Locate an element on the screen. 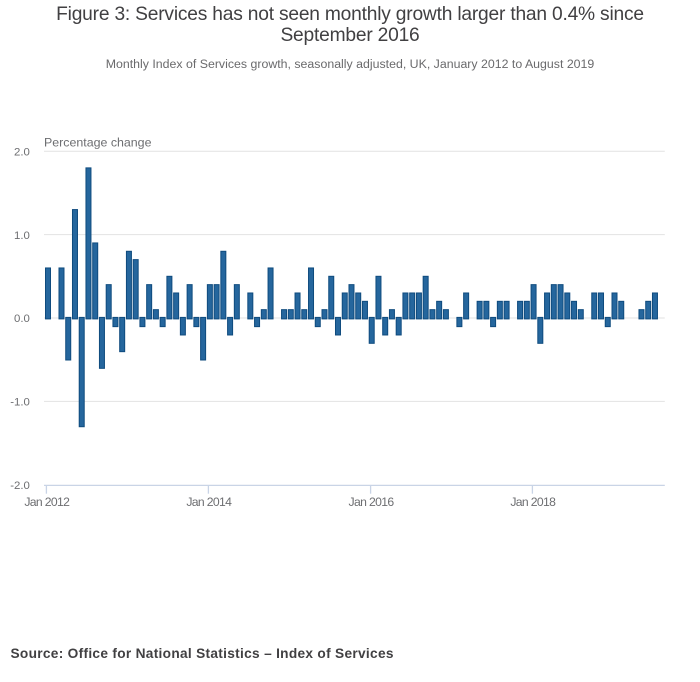  svg-text: 0.0 is located at coordinates (22, 319).